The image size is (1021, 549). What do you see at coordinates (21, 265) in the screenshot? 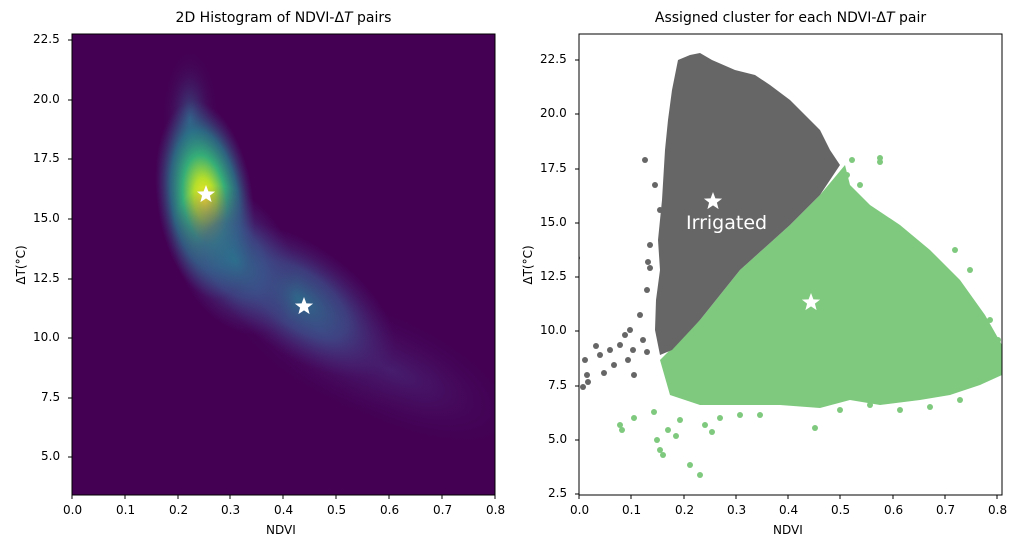
I see `left-y-axis-label: ΔT(°C)` at bounding box center [21, 265].